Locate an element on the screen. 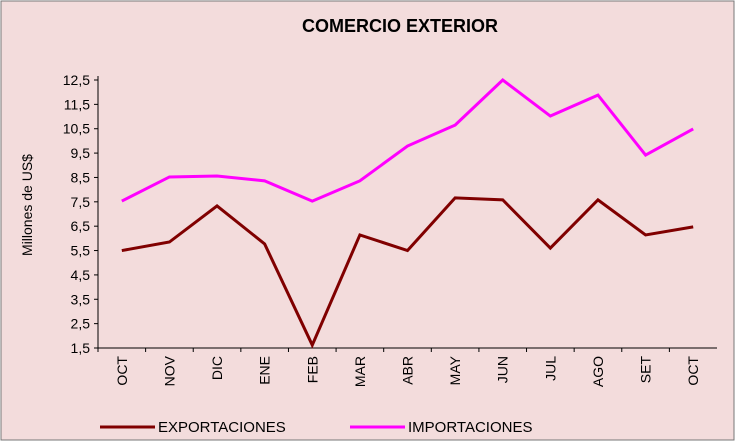 Image resolution: width=735 pixels, height=441 pixels. y-tick-label: 2,5 is located at coordinates (81, 324).